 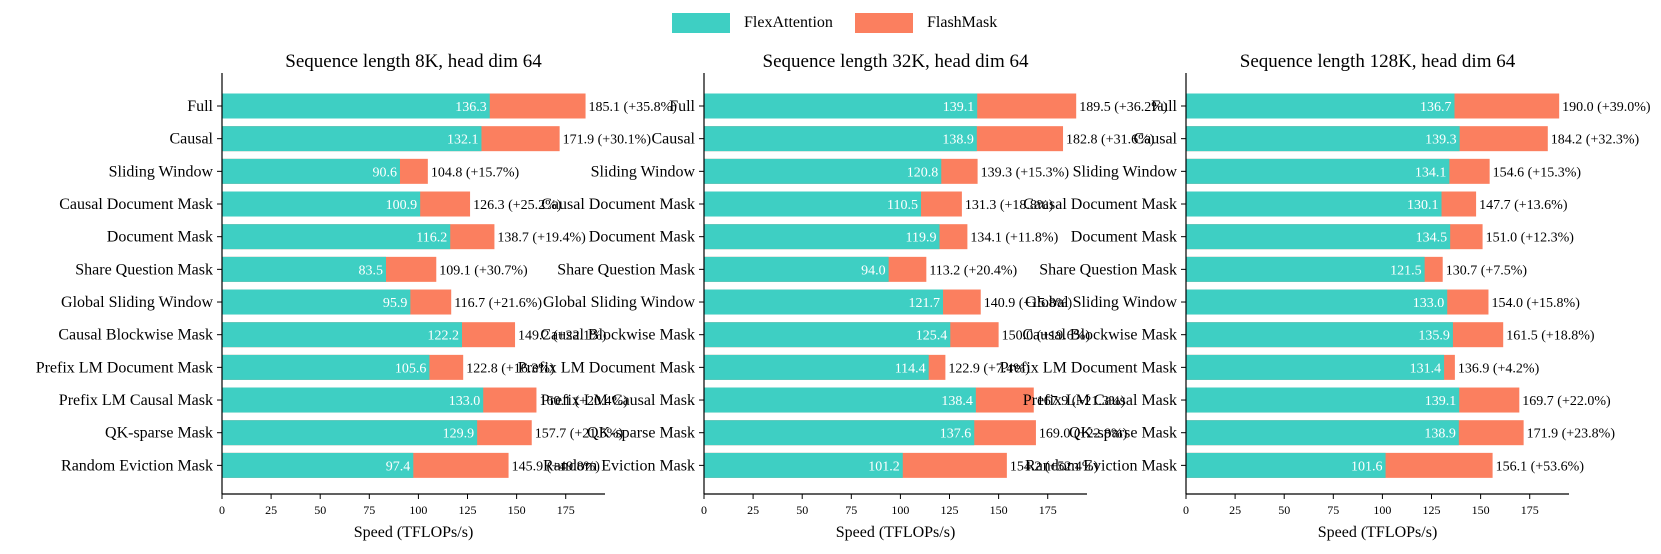 What do you see at coordinates (483, 270) in the screenshot?
I see `bar-label-flashmask: 109.1 (+30.7%)` at bounding box center [483, 270].